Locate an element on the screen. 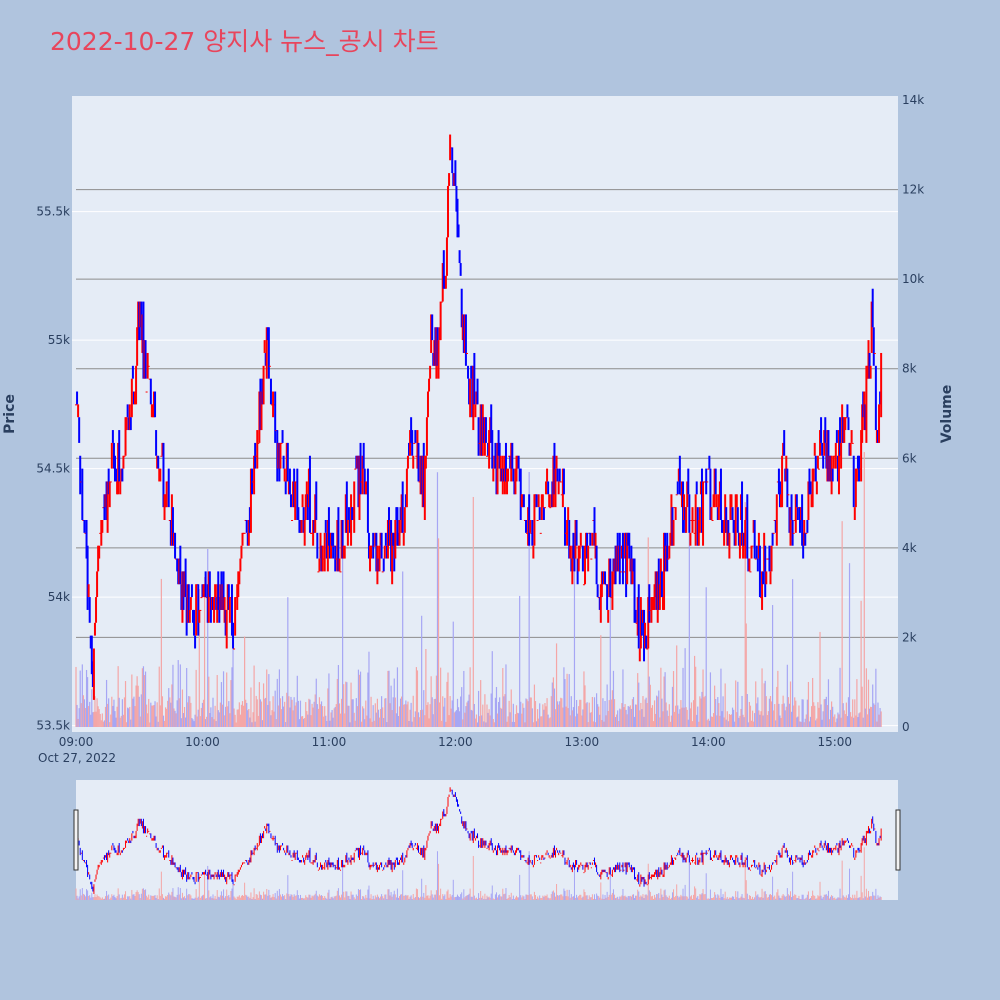 The width and height of the screenshot is (1000, 1000). range-slider is located at coordinates (487, 840).